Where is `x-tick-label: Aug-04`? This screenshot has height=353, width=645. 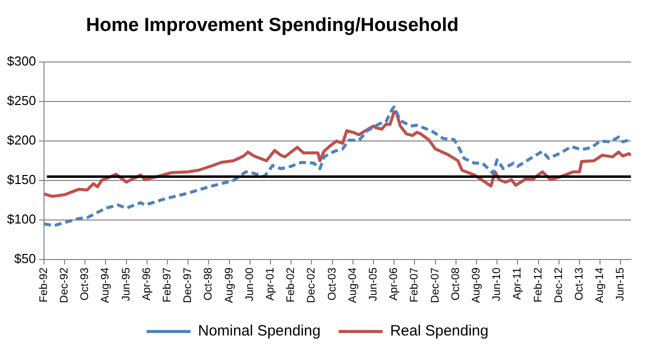 x-tick-label: Aug-04 is located at coordinates (352, 286).